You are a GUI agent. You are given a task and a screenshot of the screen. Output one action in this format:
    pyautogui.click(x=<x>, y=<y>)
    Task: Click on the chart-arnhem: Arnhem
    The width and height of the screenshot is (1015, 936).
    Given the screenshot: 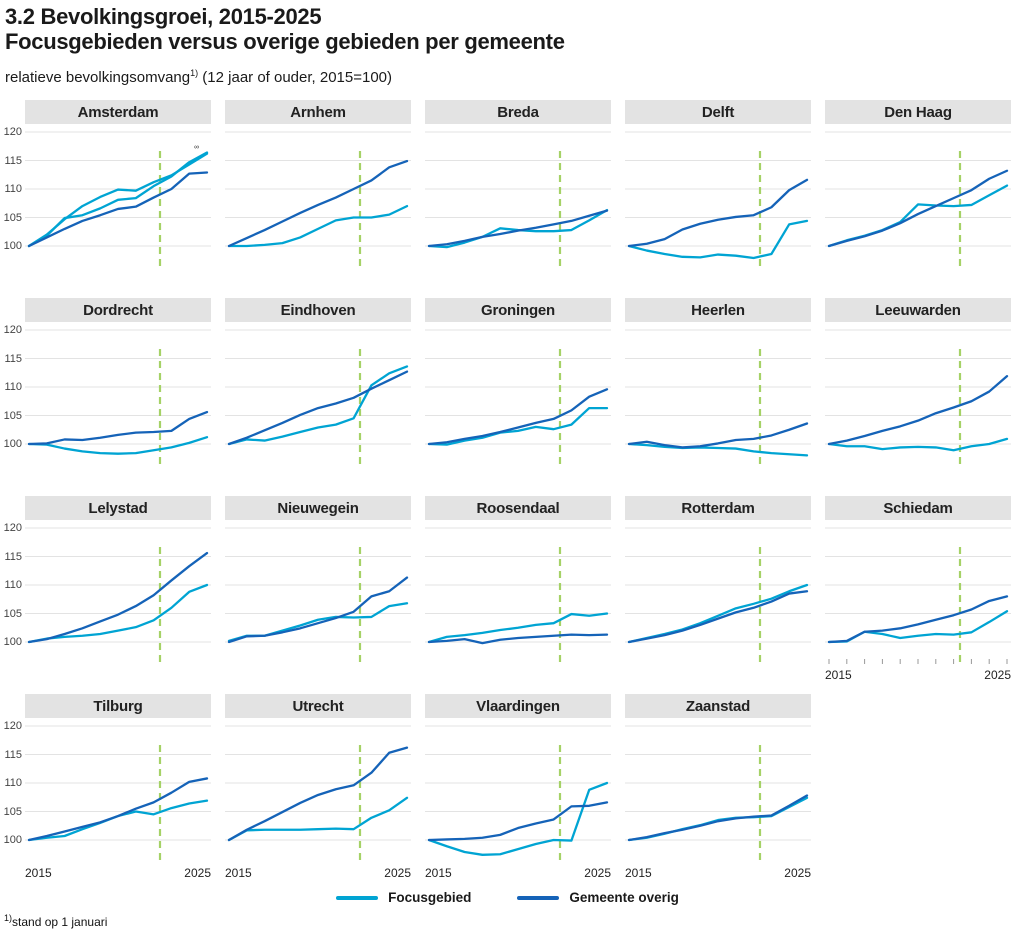 What is the action you would take?
    pyautogui.click(x=318, y=187)
    